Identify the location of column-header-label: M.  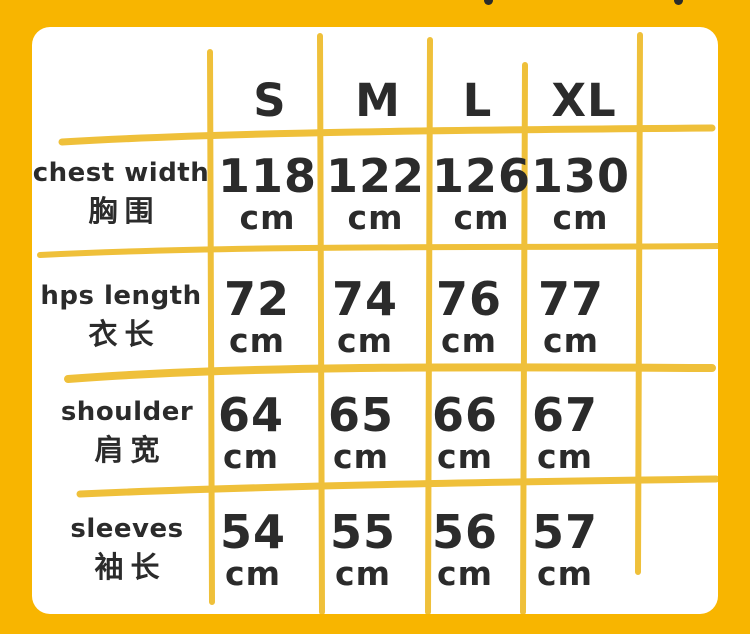
(378, 100).